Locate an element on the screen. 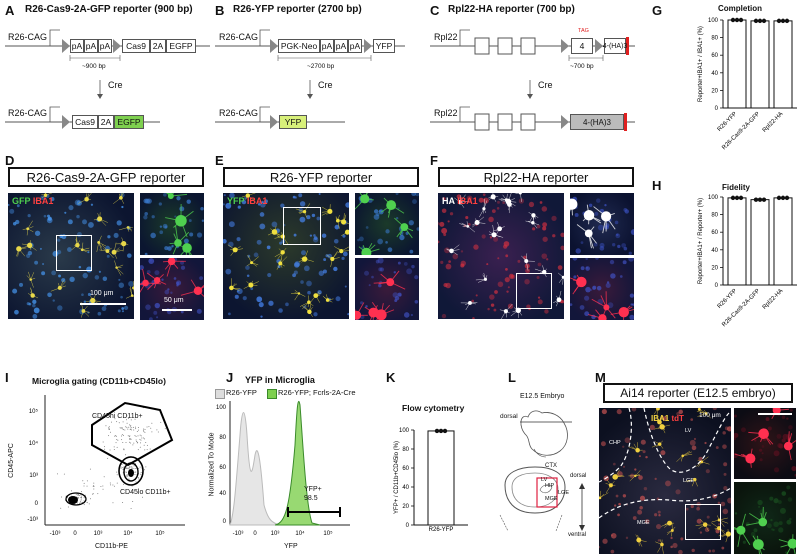 This screenshot has width=800, height=559. panel-letter: M is located at coordinates (600, 377).